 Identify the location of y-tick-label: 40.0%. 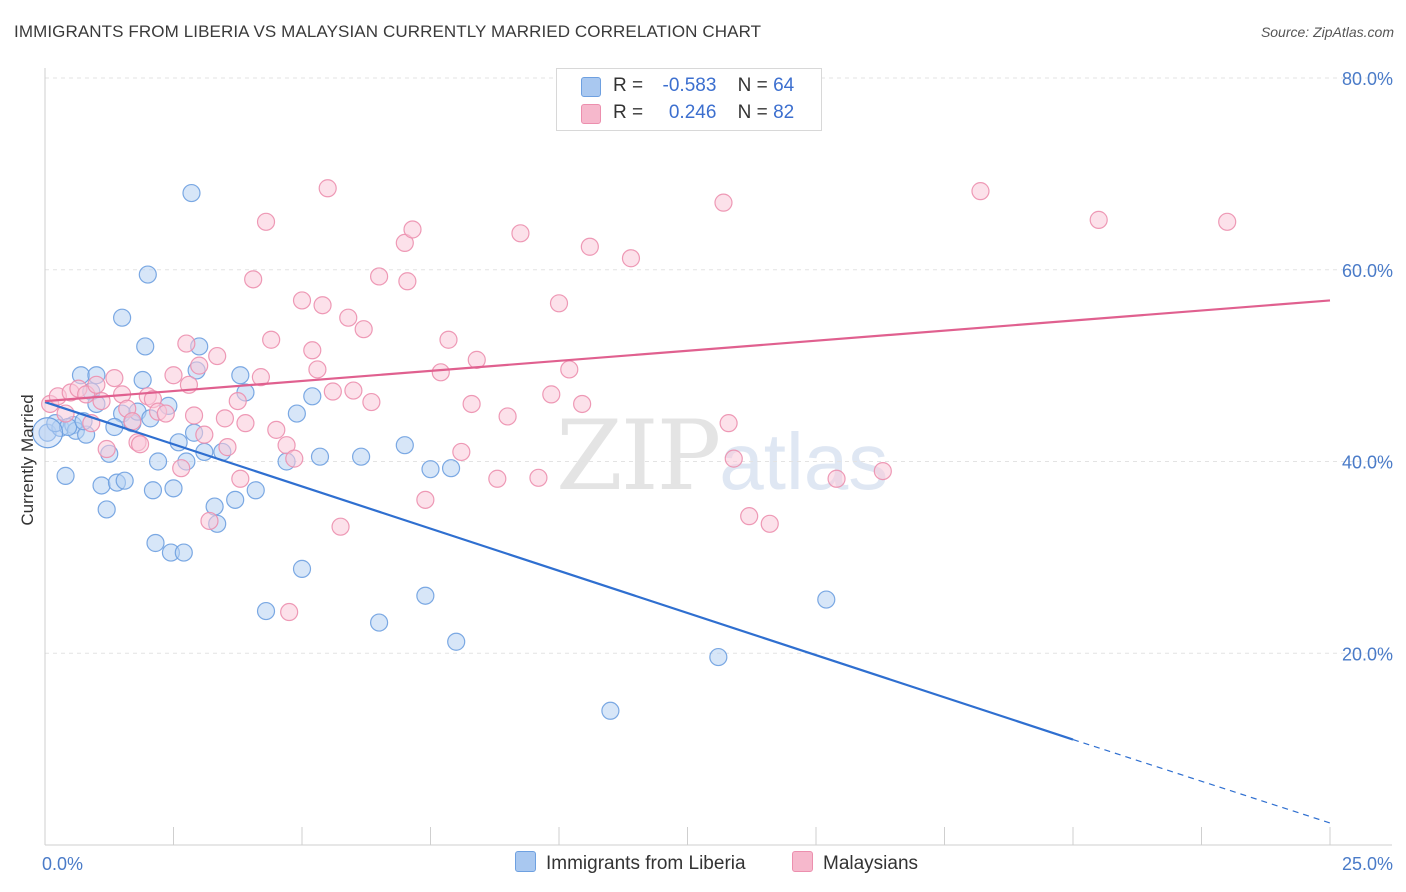
(1367, 463).